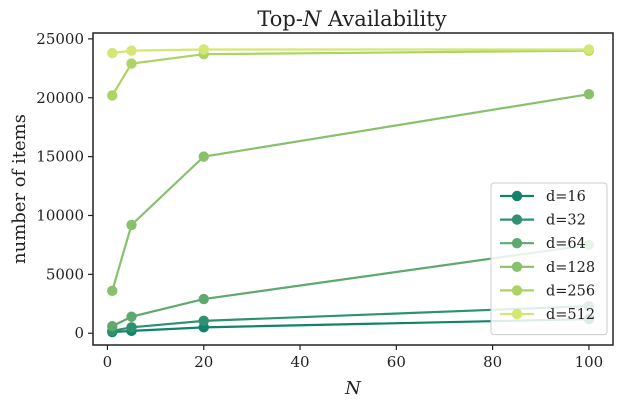 The height and width of the screenshot is (410, 624). Describe the element at coordinates (492, 362) in the screenshot. I see `x-tick-label: 80` at that location.